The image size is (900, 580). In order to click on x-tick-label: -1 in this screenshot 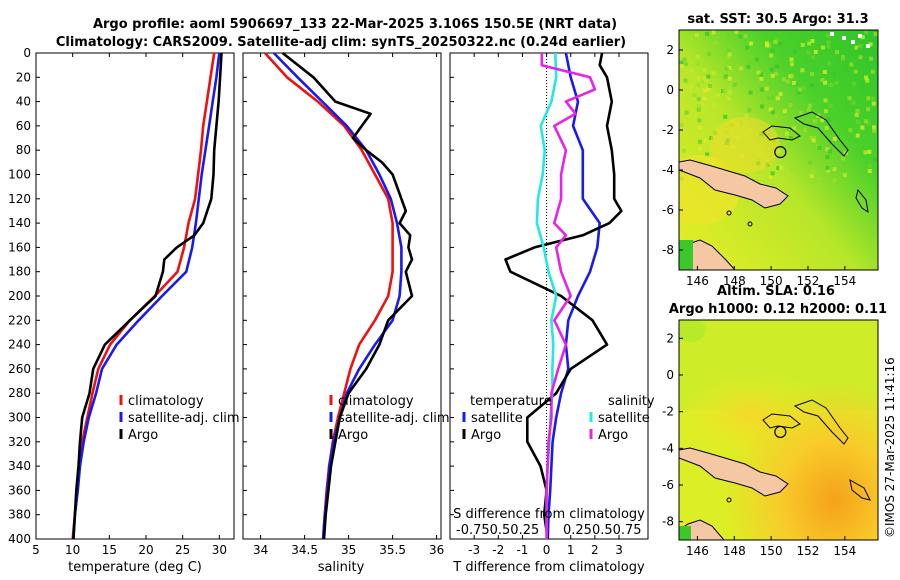, I will do `click(522, 550)`.